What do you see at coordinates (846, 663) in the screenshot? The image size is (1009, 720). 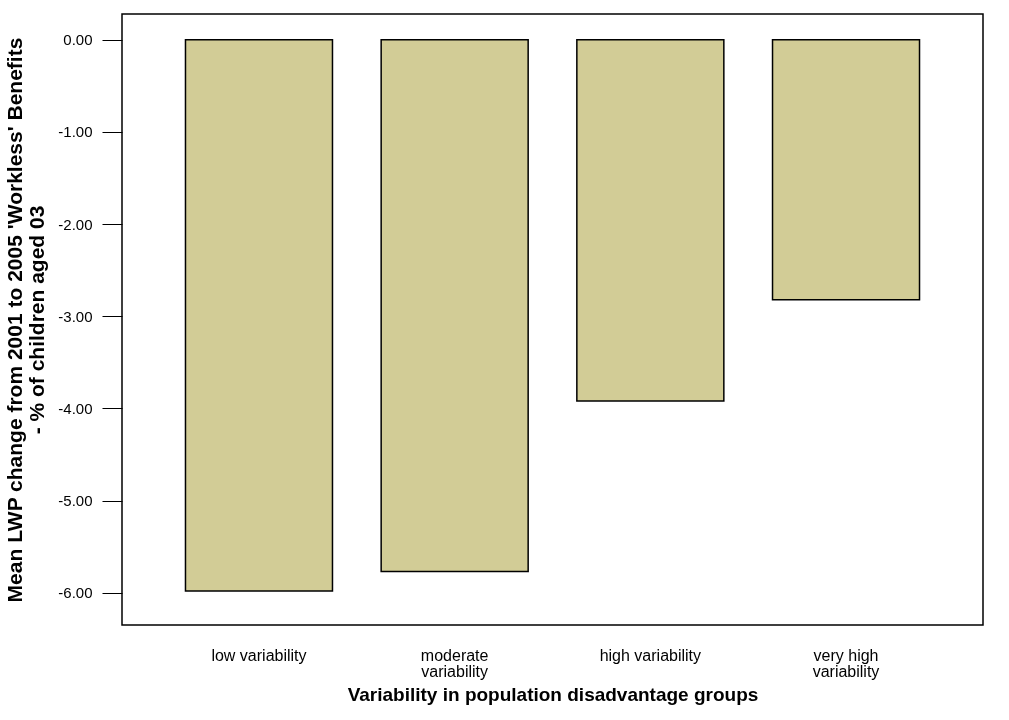 I see `x-tick-label: very high variability` at bounding box center [846, 663].